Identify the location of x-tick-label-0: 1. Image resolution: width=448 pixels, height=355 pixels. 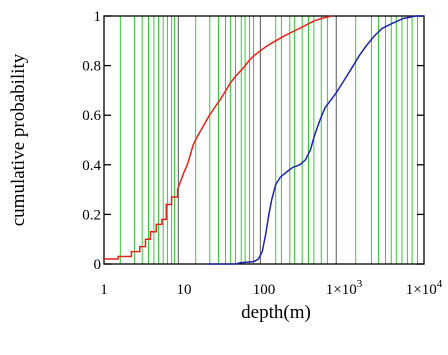
(104, 290).